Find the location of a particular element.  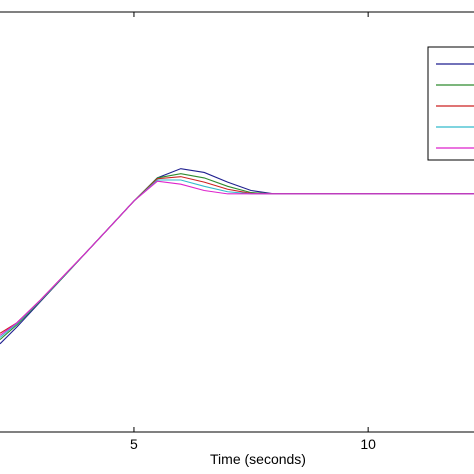

legend-box is located at coordinates (450, 103).